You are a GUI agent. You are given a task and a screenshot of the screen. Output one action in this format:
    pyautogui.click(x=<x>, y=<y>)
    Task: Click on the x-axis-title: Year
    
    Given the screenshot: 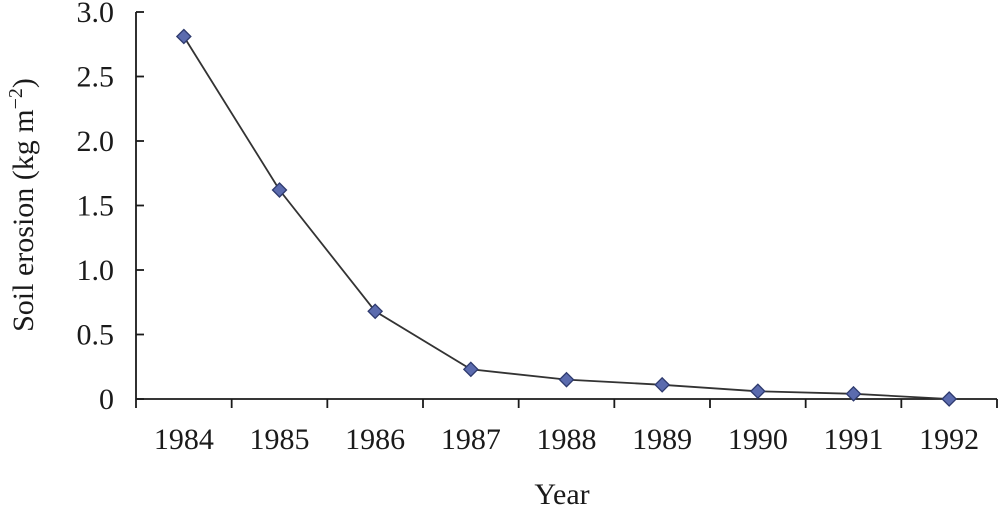 What is the action you would take?
    pyautogui.click(x=561, y=493)
    